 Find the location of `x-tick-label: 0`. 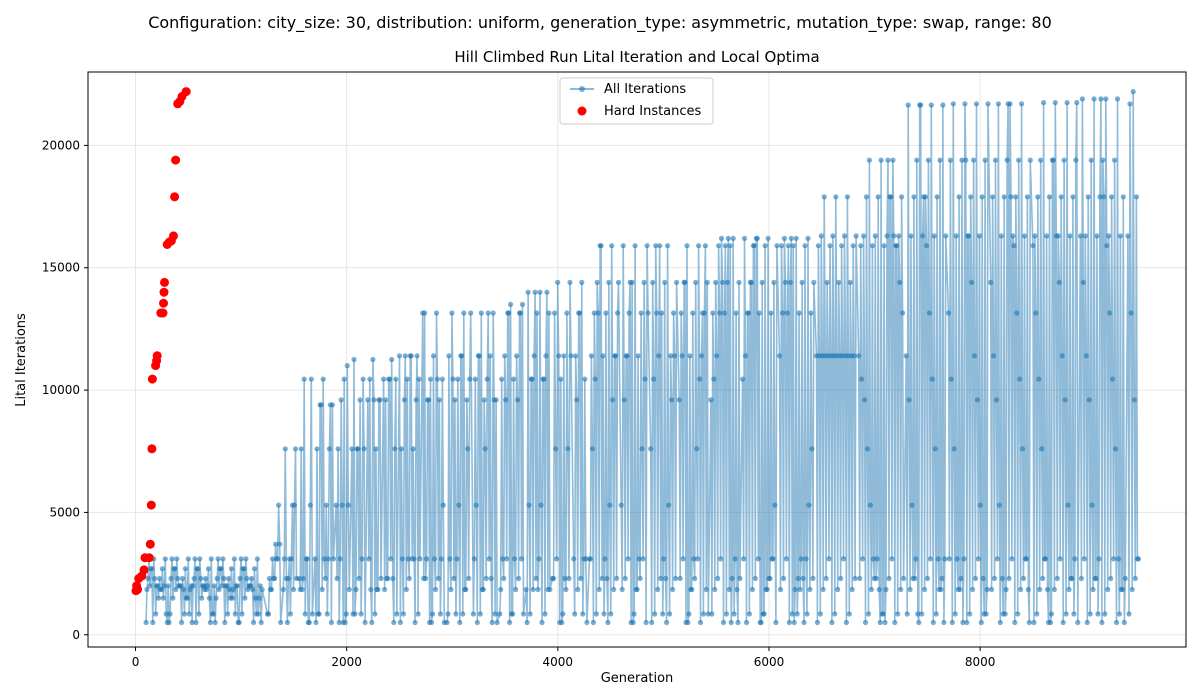

x-tick-label: 0 is located at coordinates (136, 662).